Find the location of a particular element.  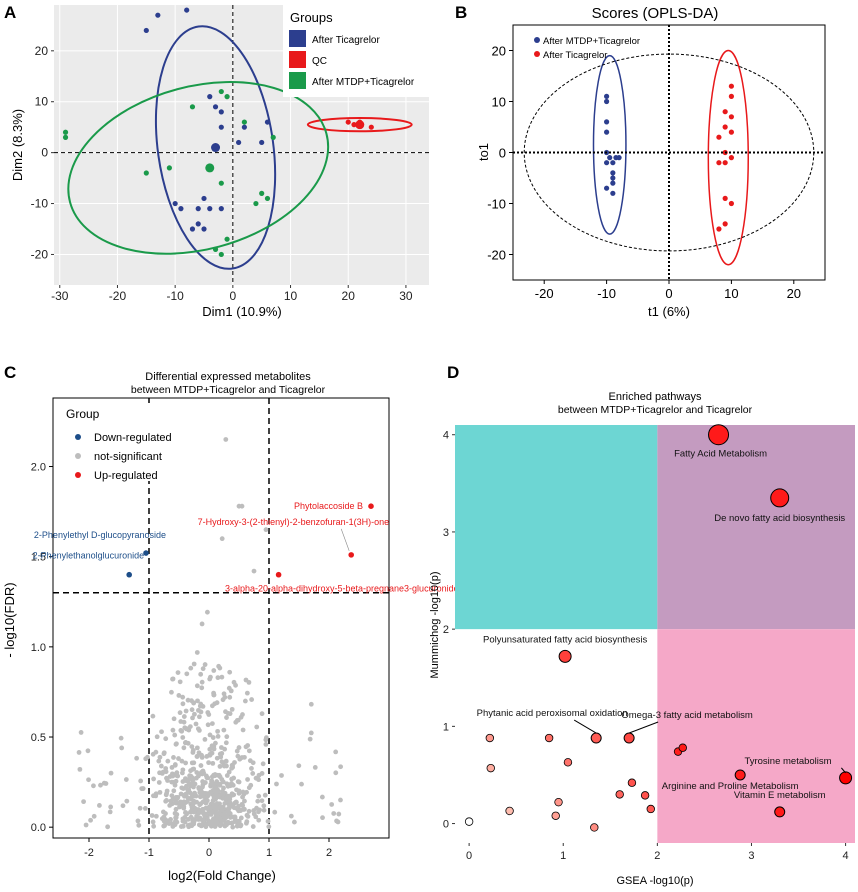

x-tick-label-30: 30 is located at coordinates (406, 296).